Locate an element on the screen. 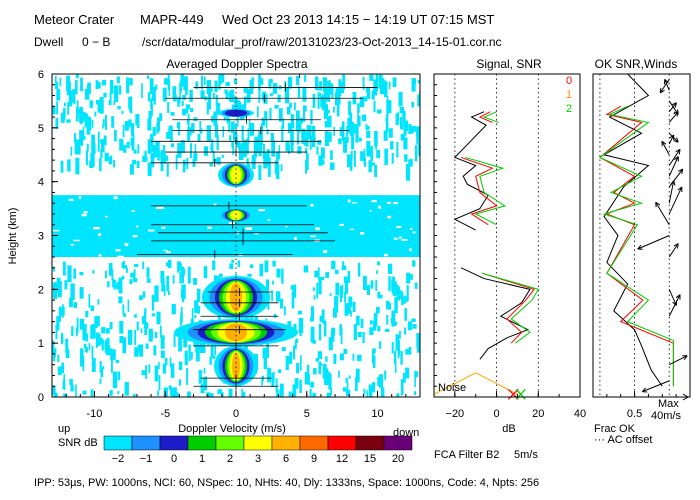 The height and width of the screenshot is (500, 700). series-frac_ok_red is located at coordinates (636, 246).